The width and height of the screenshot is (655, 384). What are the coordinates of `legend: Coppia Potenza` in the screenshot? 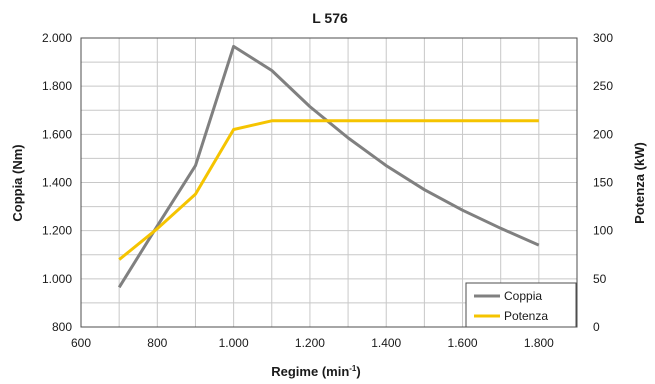 It's located at (521, 305).